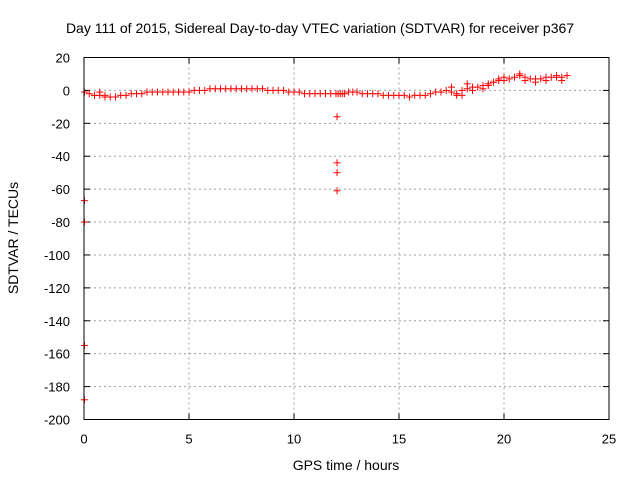 Image resolution: width=640 pixels, height=480 pixels. What do you see at coordinates (83, 439) in the screenshot?
I see `x-tick-label: 0` at bounding box center [83, 439].